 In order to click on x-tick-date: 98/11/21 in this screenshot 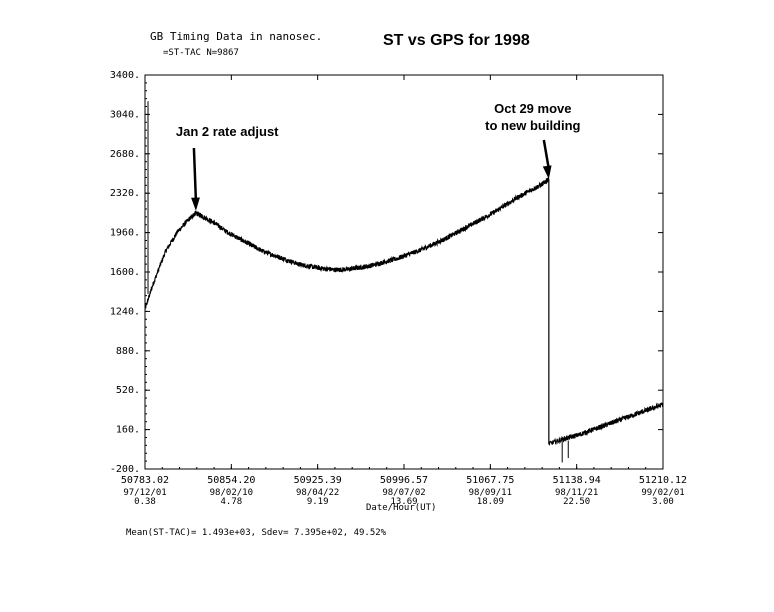, I will do `click(576, 493)`.